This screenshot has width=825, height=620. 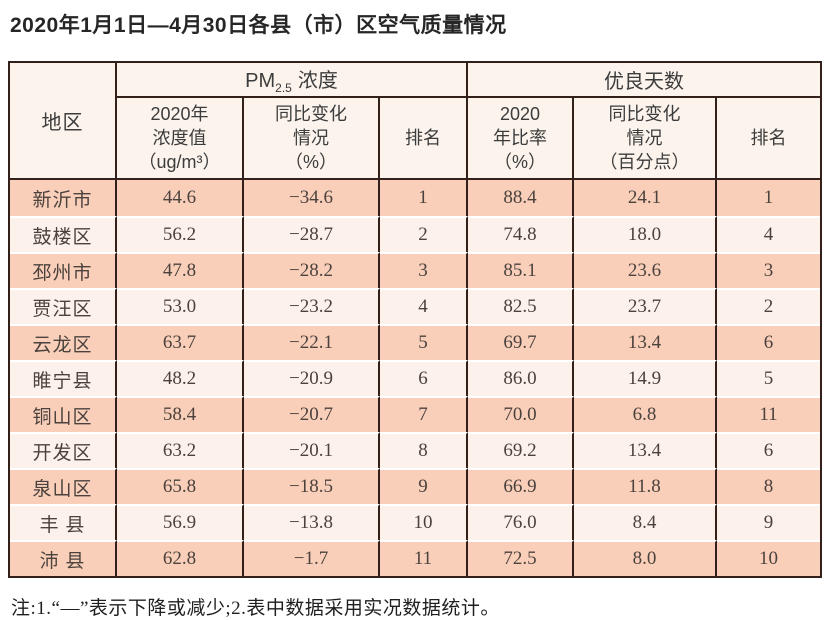 I want to click on cell-pm-value: 63.7, so click(x=180, y=342).